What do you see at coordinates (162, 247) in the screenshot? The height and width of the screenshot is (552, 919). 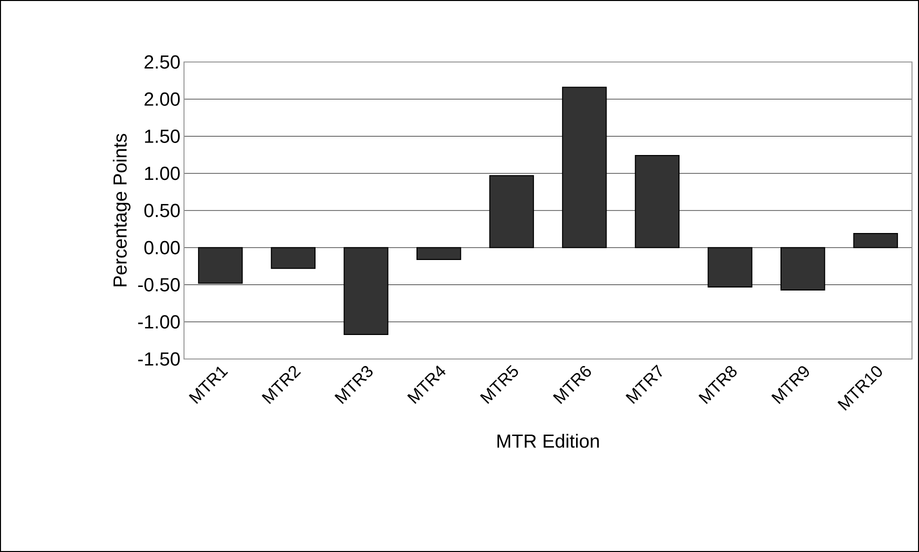 I see `y-tick-label: 0.00` at bounding box center [162, 247].